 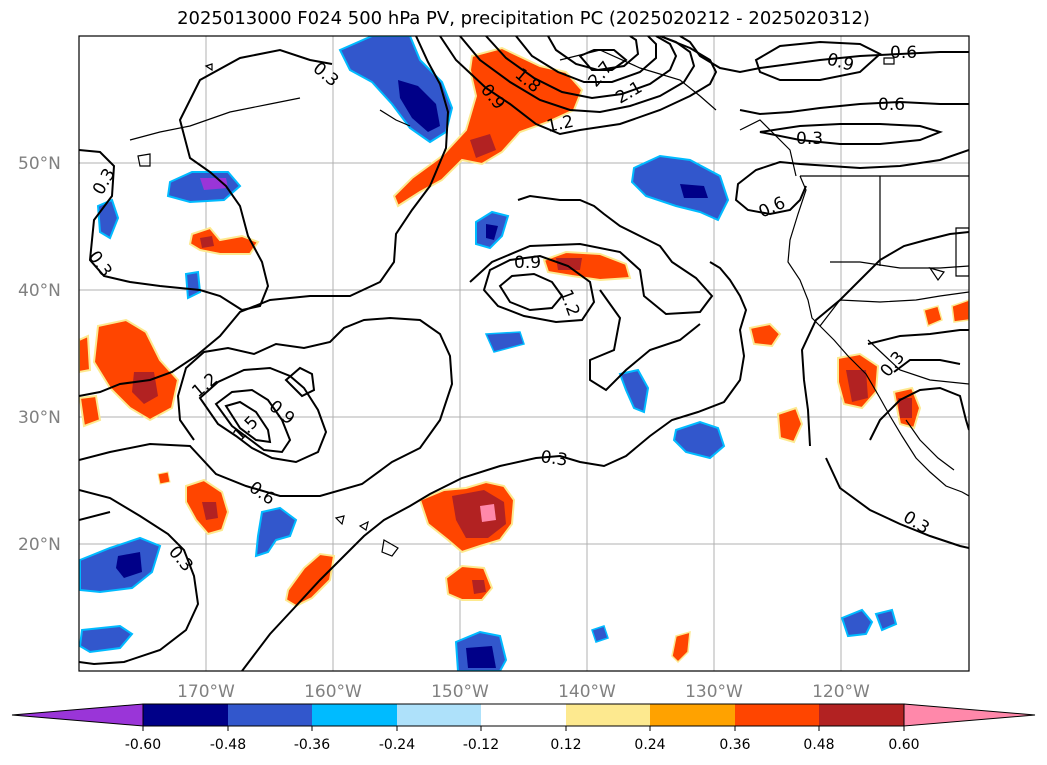 I want to click on lat-tick-labels: 50°N 40°N 30°N 20°N, so click(x=39, y=354).